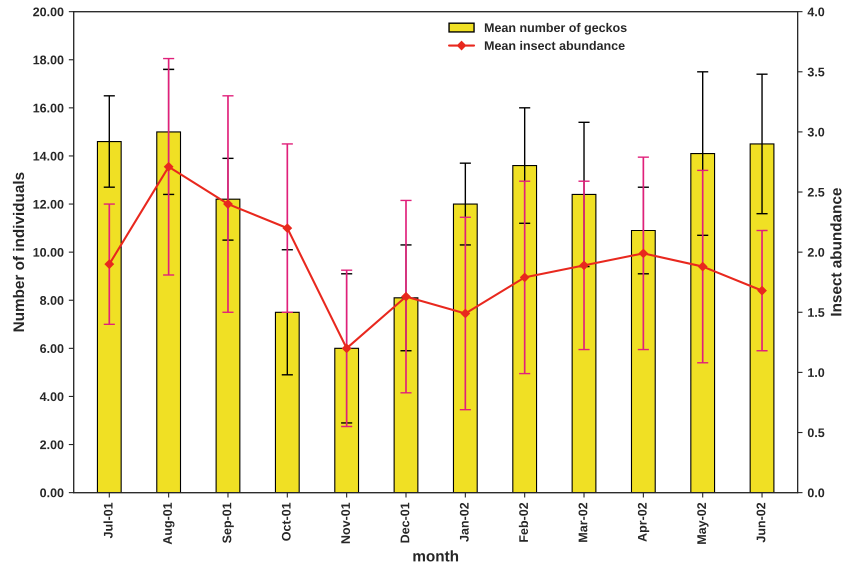 The image size is (867, 583). Describe the element at coordinates (18, 252) in the screenshot. I see `y-axis-title: Number of individuals` at that location.